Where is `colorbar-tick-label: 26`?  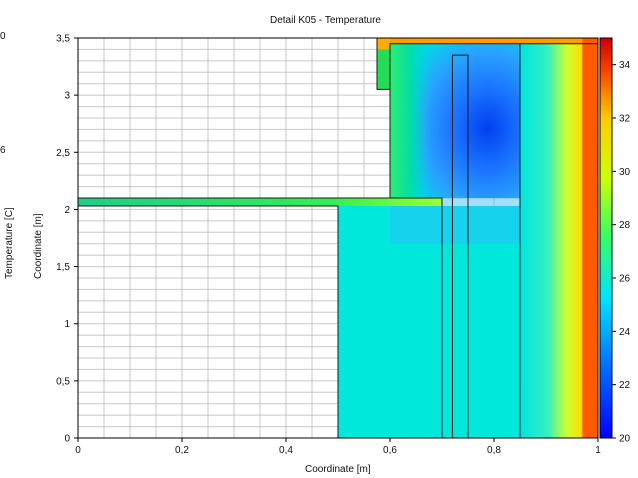 colorbar-tick-label: 26 is located at coordinates (625, 279).